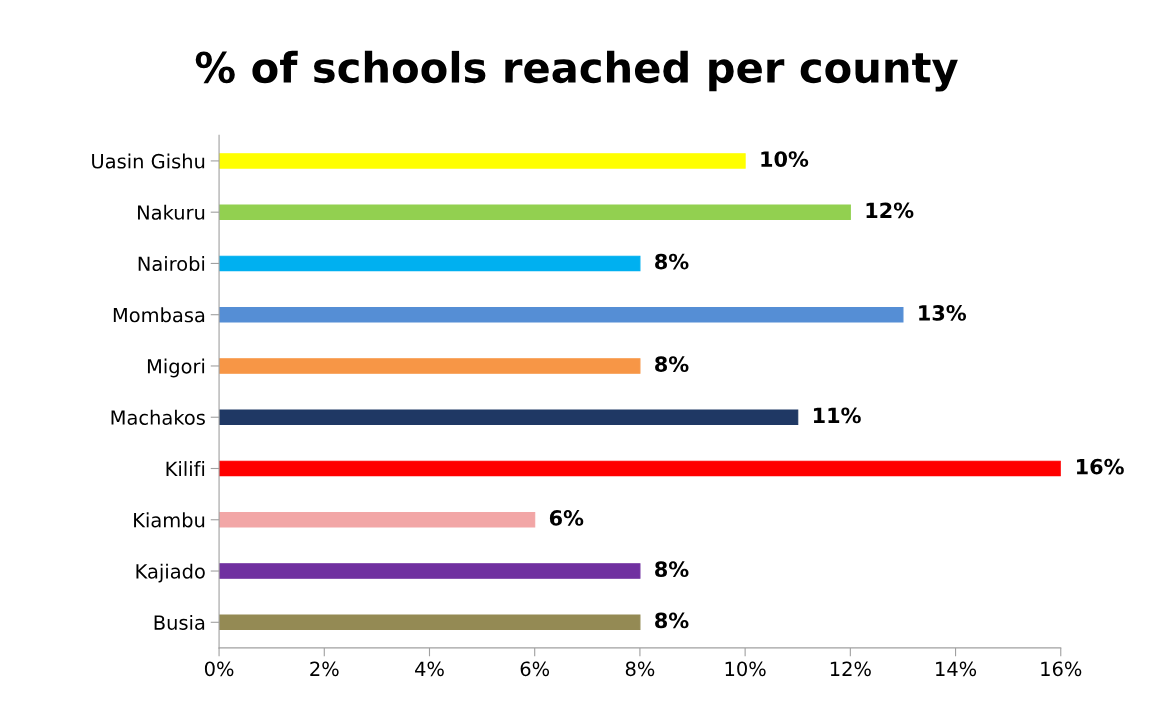 This screenshot has height=712, width=1153. What do you see at coordinates (745, 669) in the screenshot?
I see `x-tick-label: 10%` at bounding box center [745, 669].